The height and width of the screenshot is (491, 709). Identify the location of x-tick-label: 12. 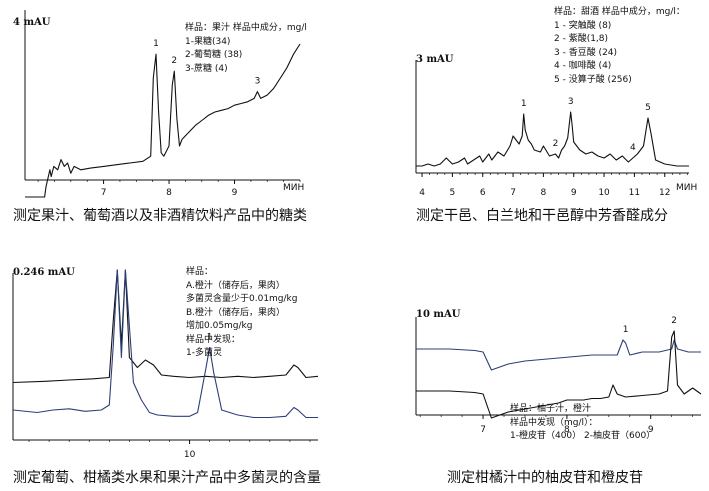
(664, 193).